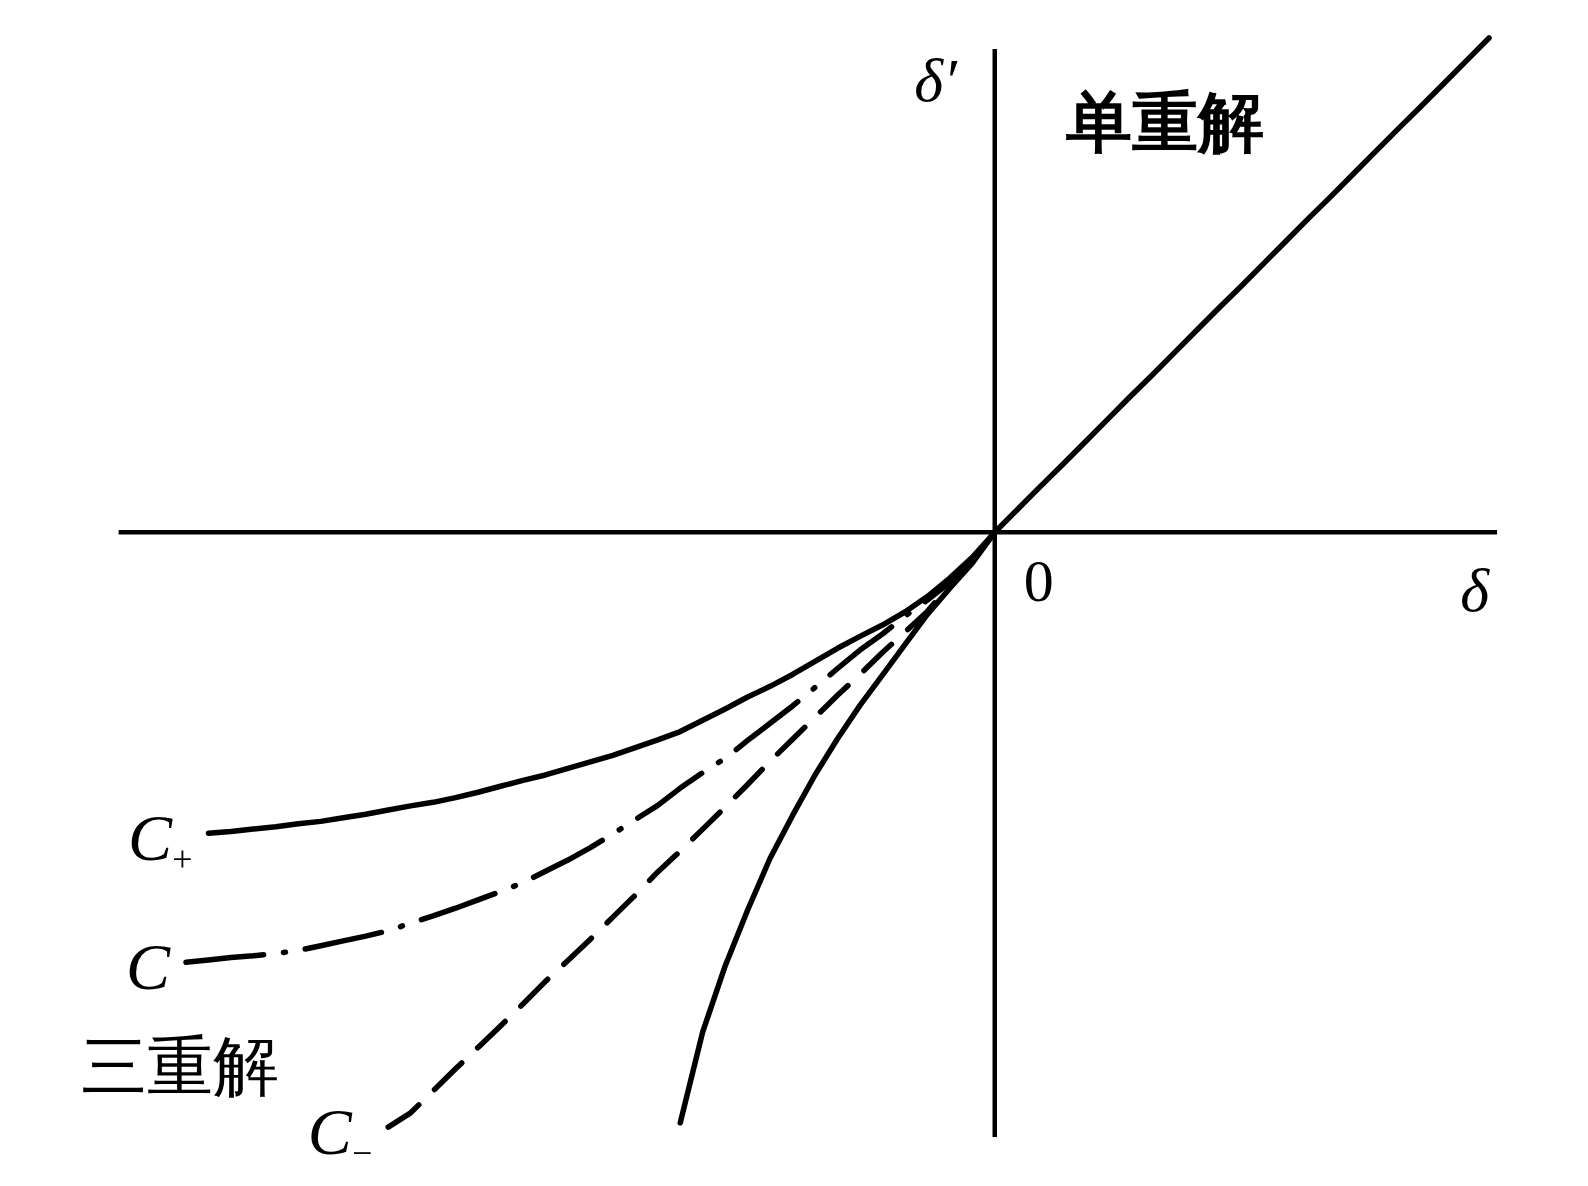 The width and height of the screenshot is (1588, 1186). Describe the element at coordinates (180, 1066) in the screenshot. I see `annotation: 三重解` at that location.